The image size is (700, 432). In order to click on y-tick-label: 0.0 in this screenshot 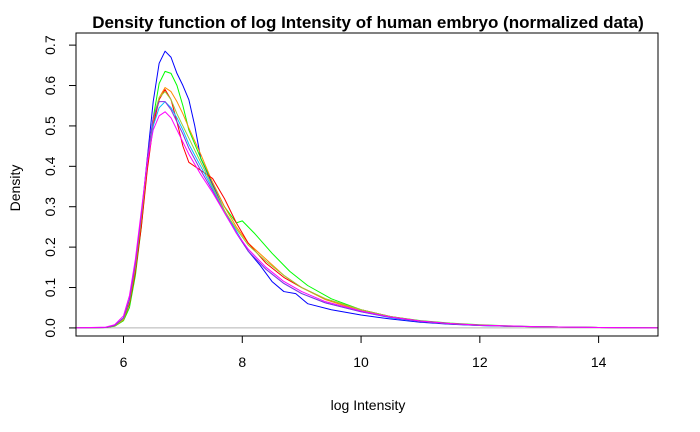, I will do `click(50, 328)`.